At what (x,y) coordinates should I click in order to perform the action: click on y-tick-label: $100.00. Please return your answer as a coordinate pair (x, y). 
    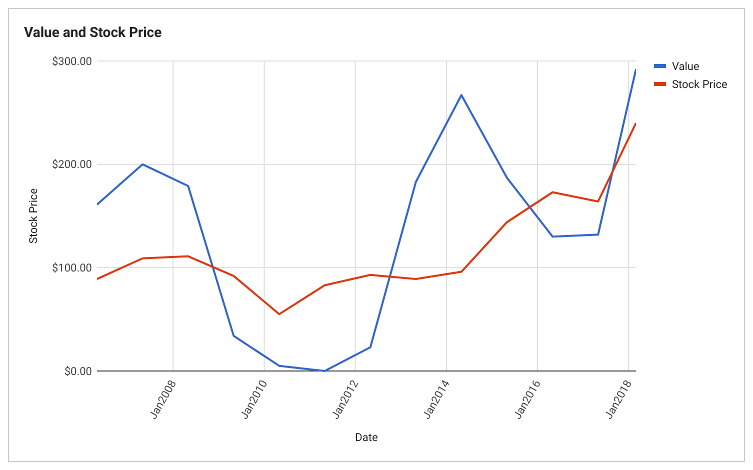
    Looking at the image, I should click on (72, 268).